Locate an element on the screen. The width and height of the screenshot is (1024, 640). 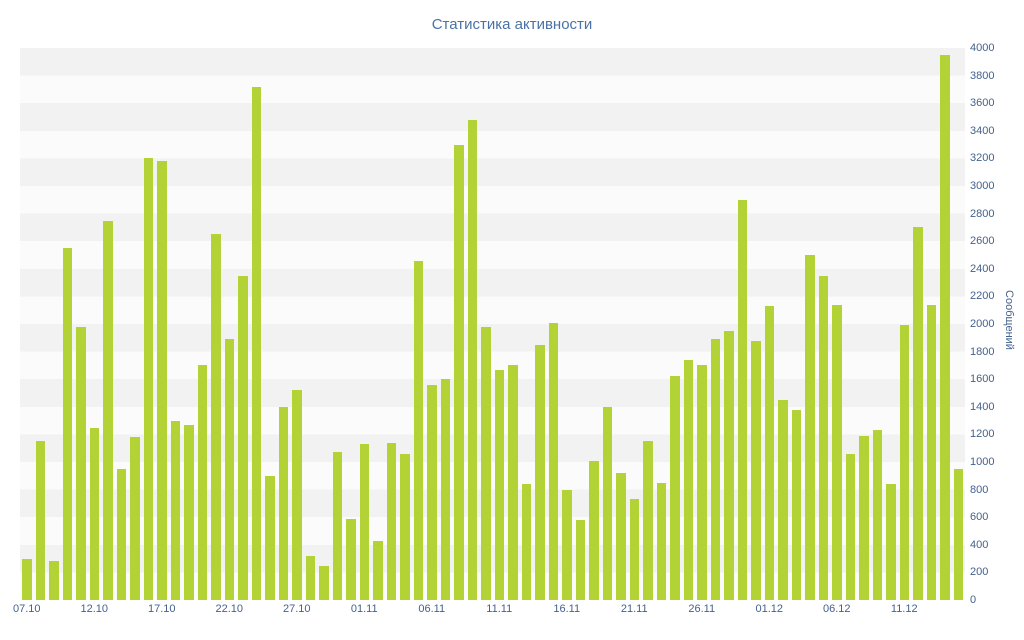
y-tick-label: 1000 is located at coordinates (982, 462).